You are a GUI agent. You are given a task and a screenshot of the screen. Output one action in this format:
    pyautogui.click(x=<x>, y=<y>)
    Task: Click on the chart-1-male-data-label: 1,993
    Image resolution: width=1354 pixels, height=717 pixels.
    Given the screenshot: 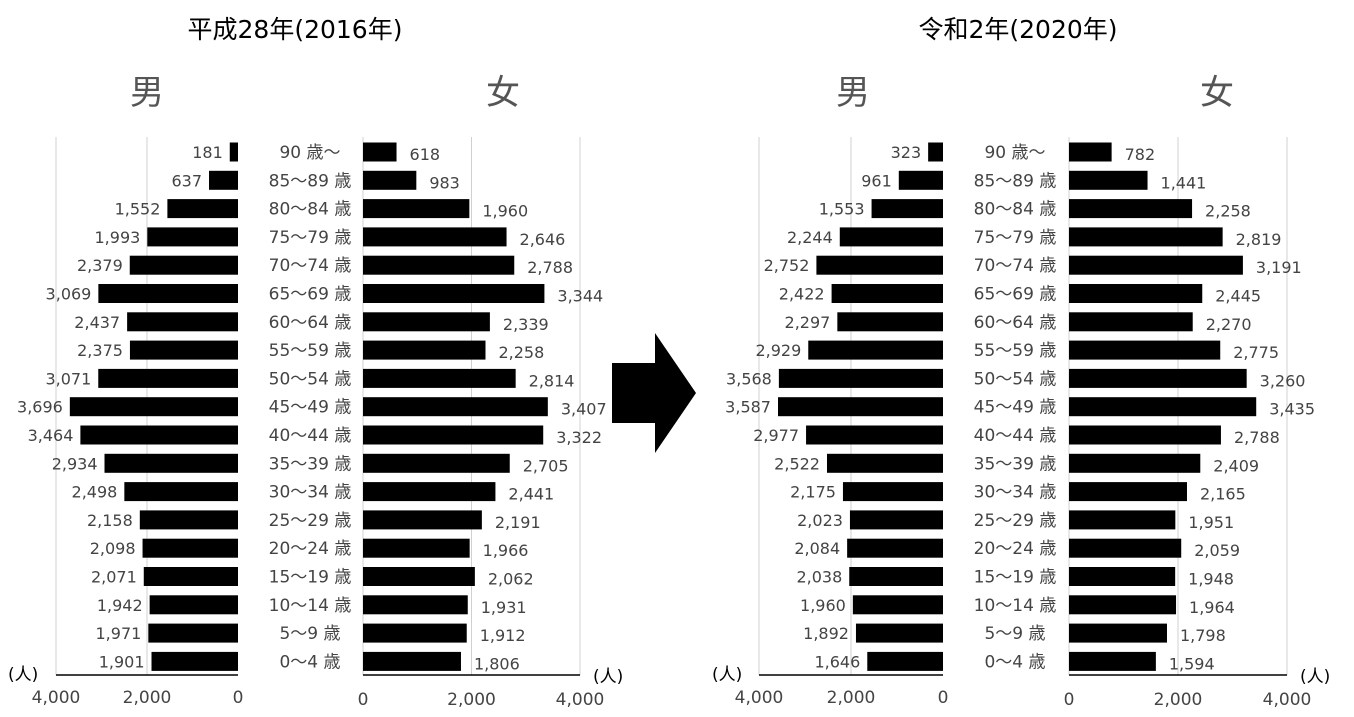 What is the action you would take?
    pyautogui.click(x=118, y=237)
    